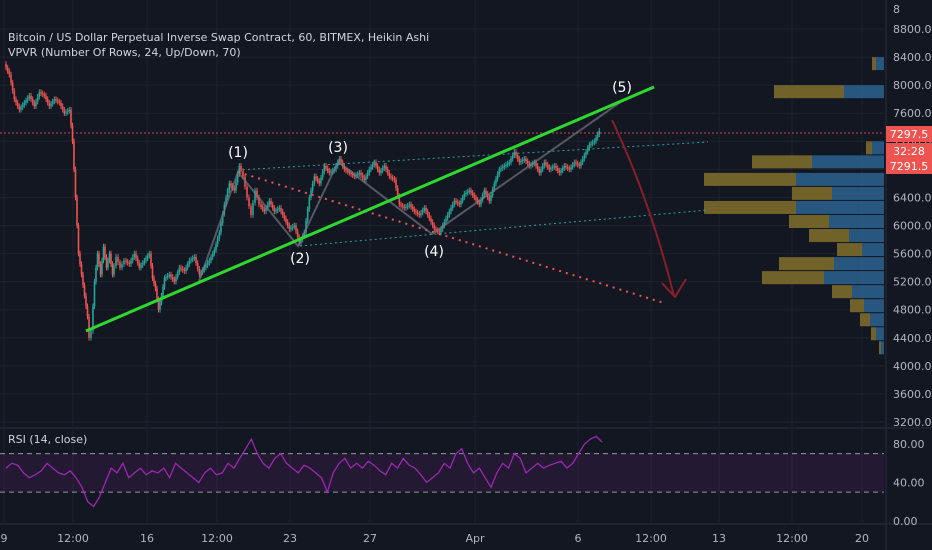  What do you see at coordinates (912, 57) in the screenshot?
I see `price-tick-label: 8400.0` at bounding box center [912, 57].